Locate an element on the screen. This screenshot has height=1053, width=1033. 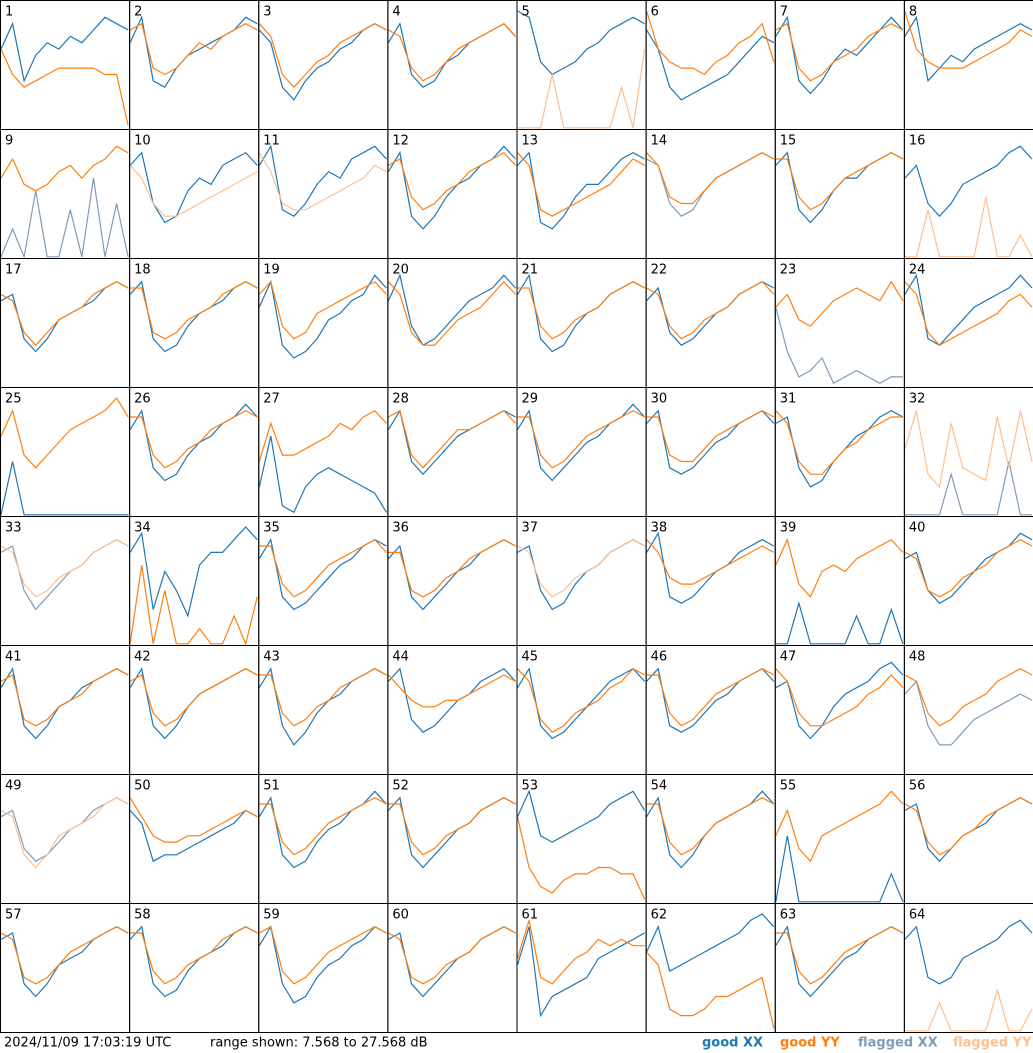
panel-label: 24 is located at coordinates (917, 270).